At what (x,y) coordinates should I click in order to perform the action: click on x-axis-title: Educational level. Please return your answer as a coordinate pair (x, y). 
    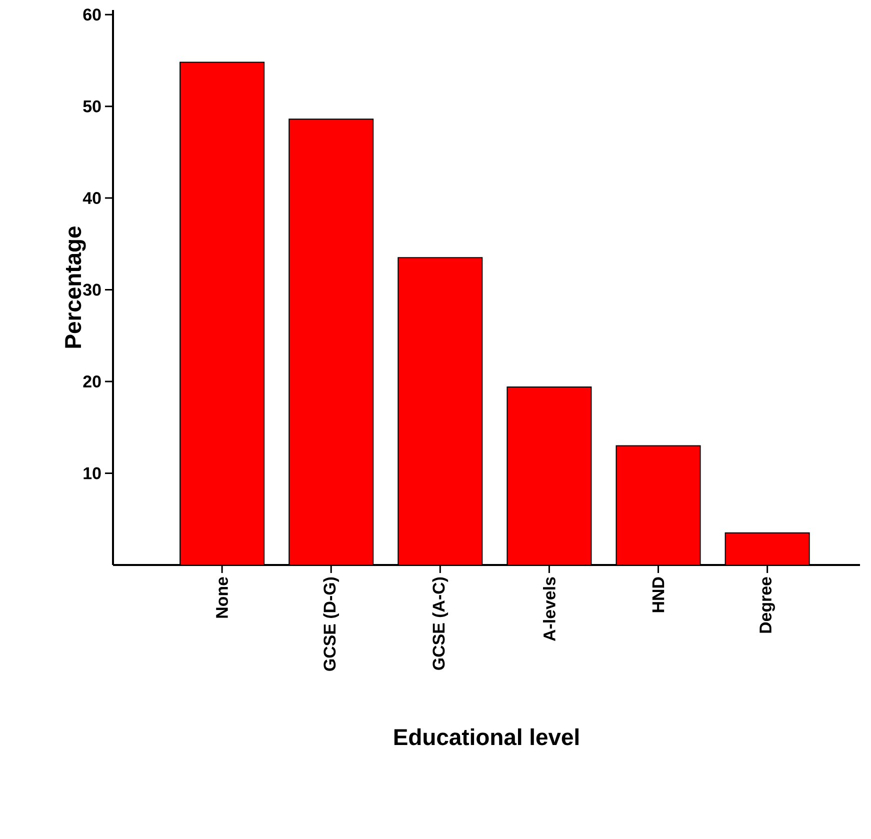
    Looking at the image, I should click on (486, 737).